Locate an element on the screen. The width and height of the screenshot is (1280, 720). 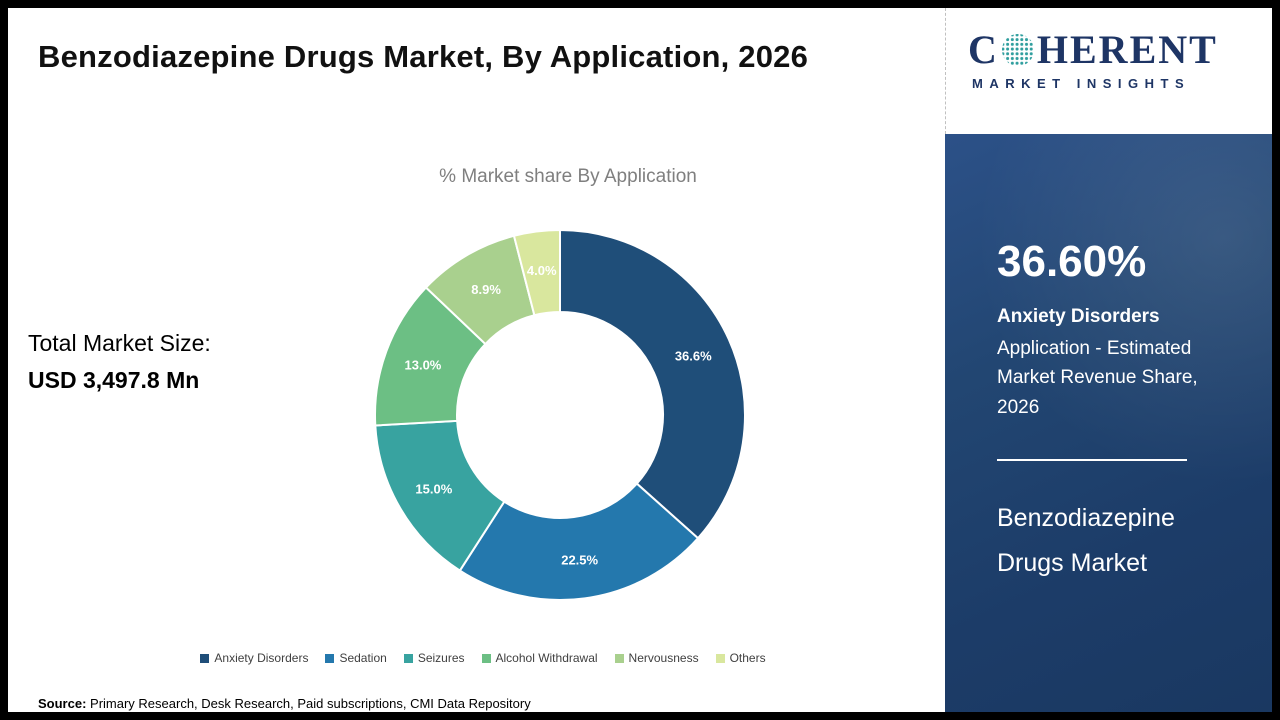
logo-area: C HERENT MARKET INSIGHTS is located at coordinates (1108, 71).